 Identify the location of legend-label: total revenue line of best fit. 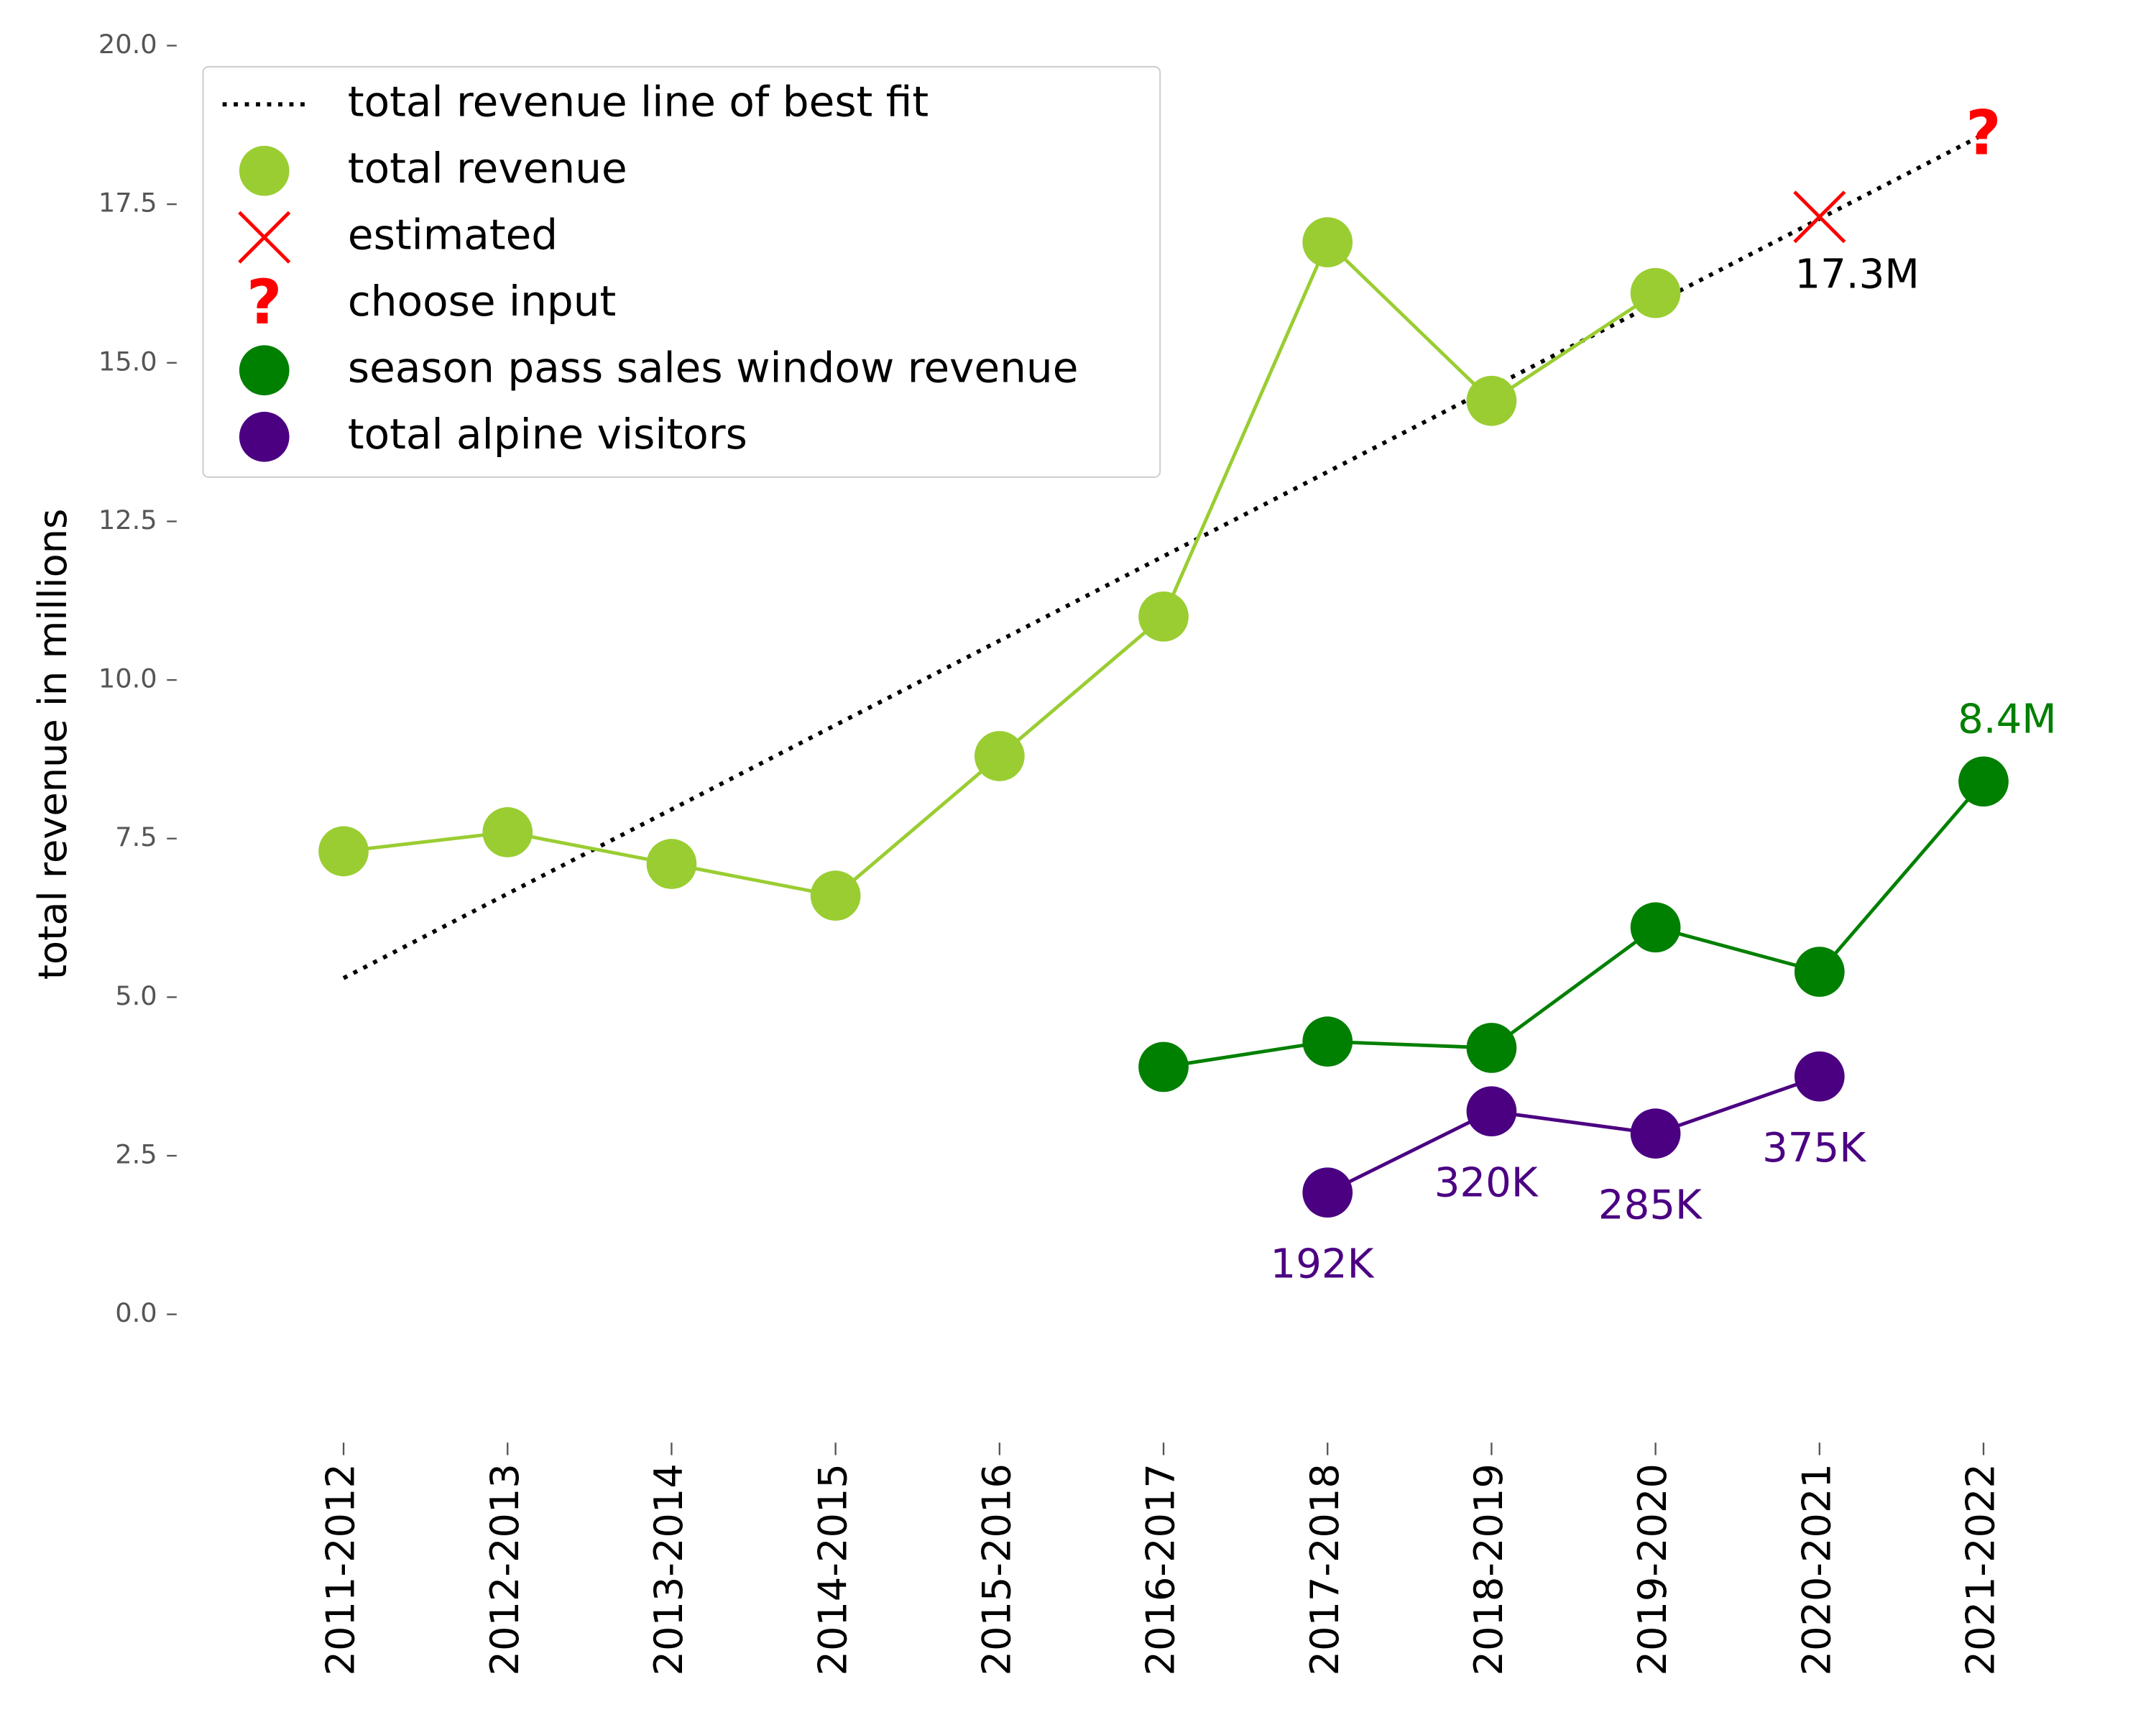
(638, 101).